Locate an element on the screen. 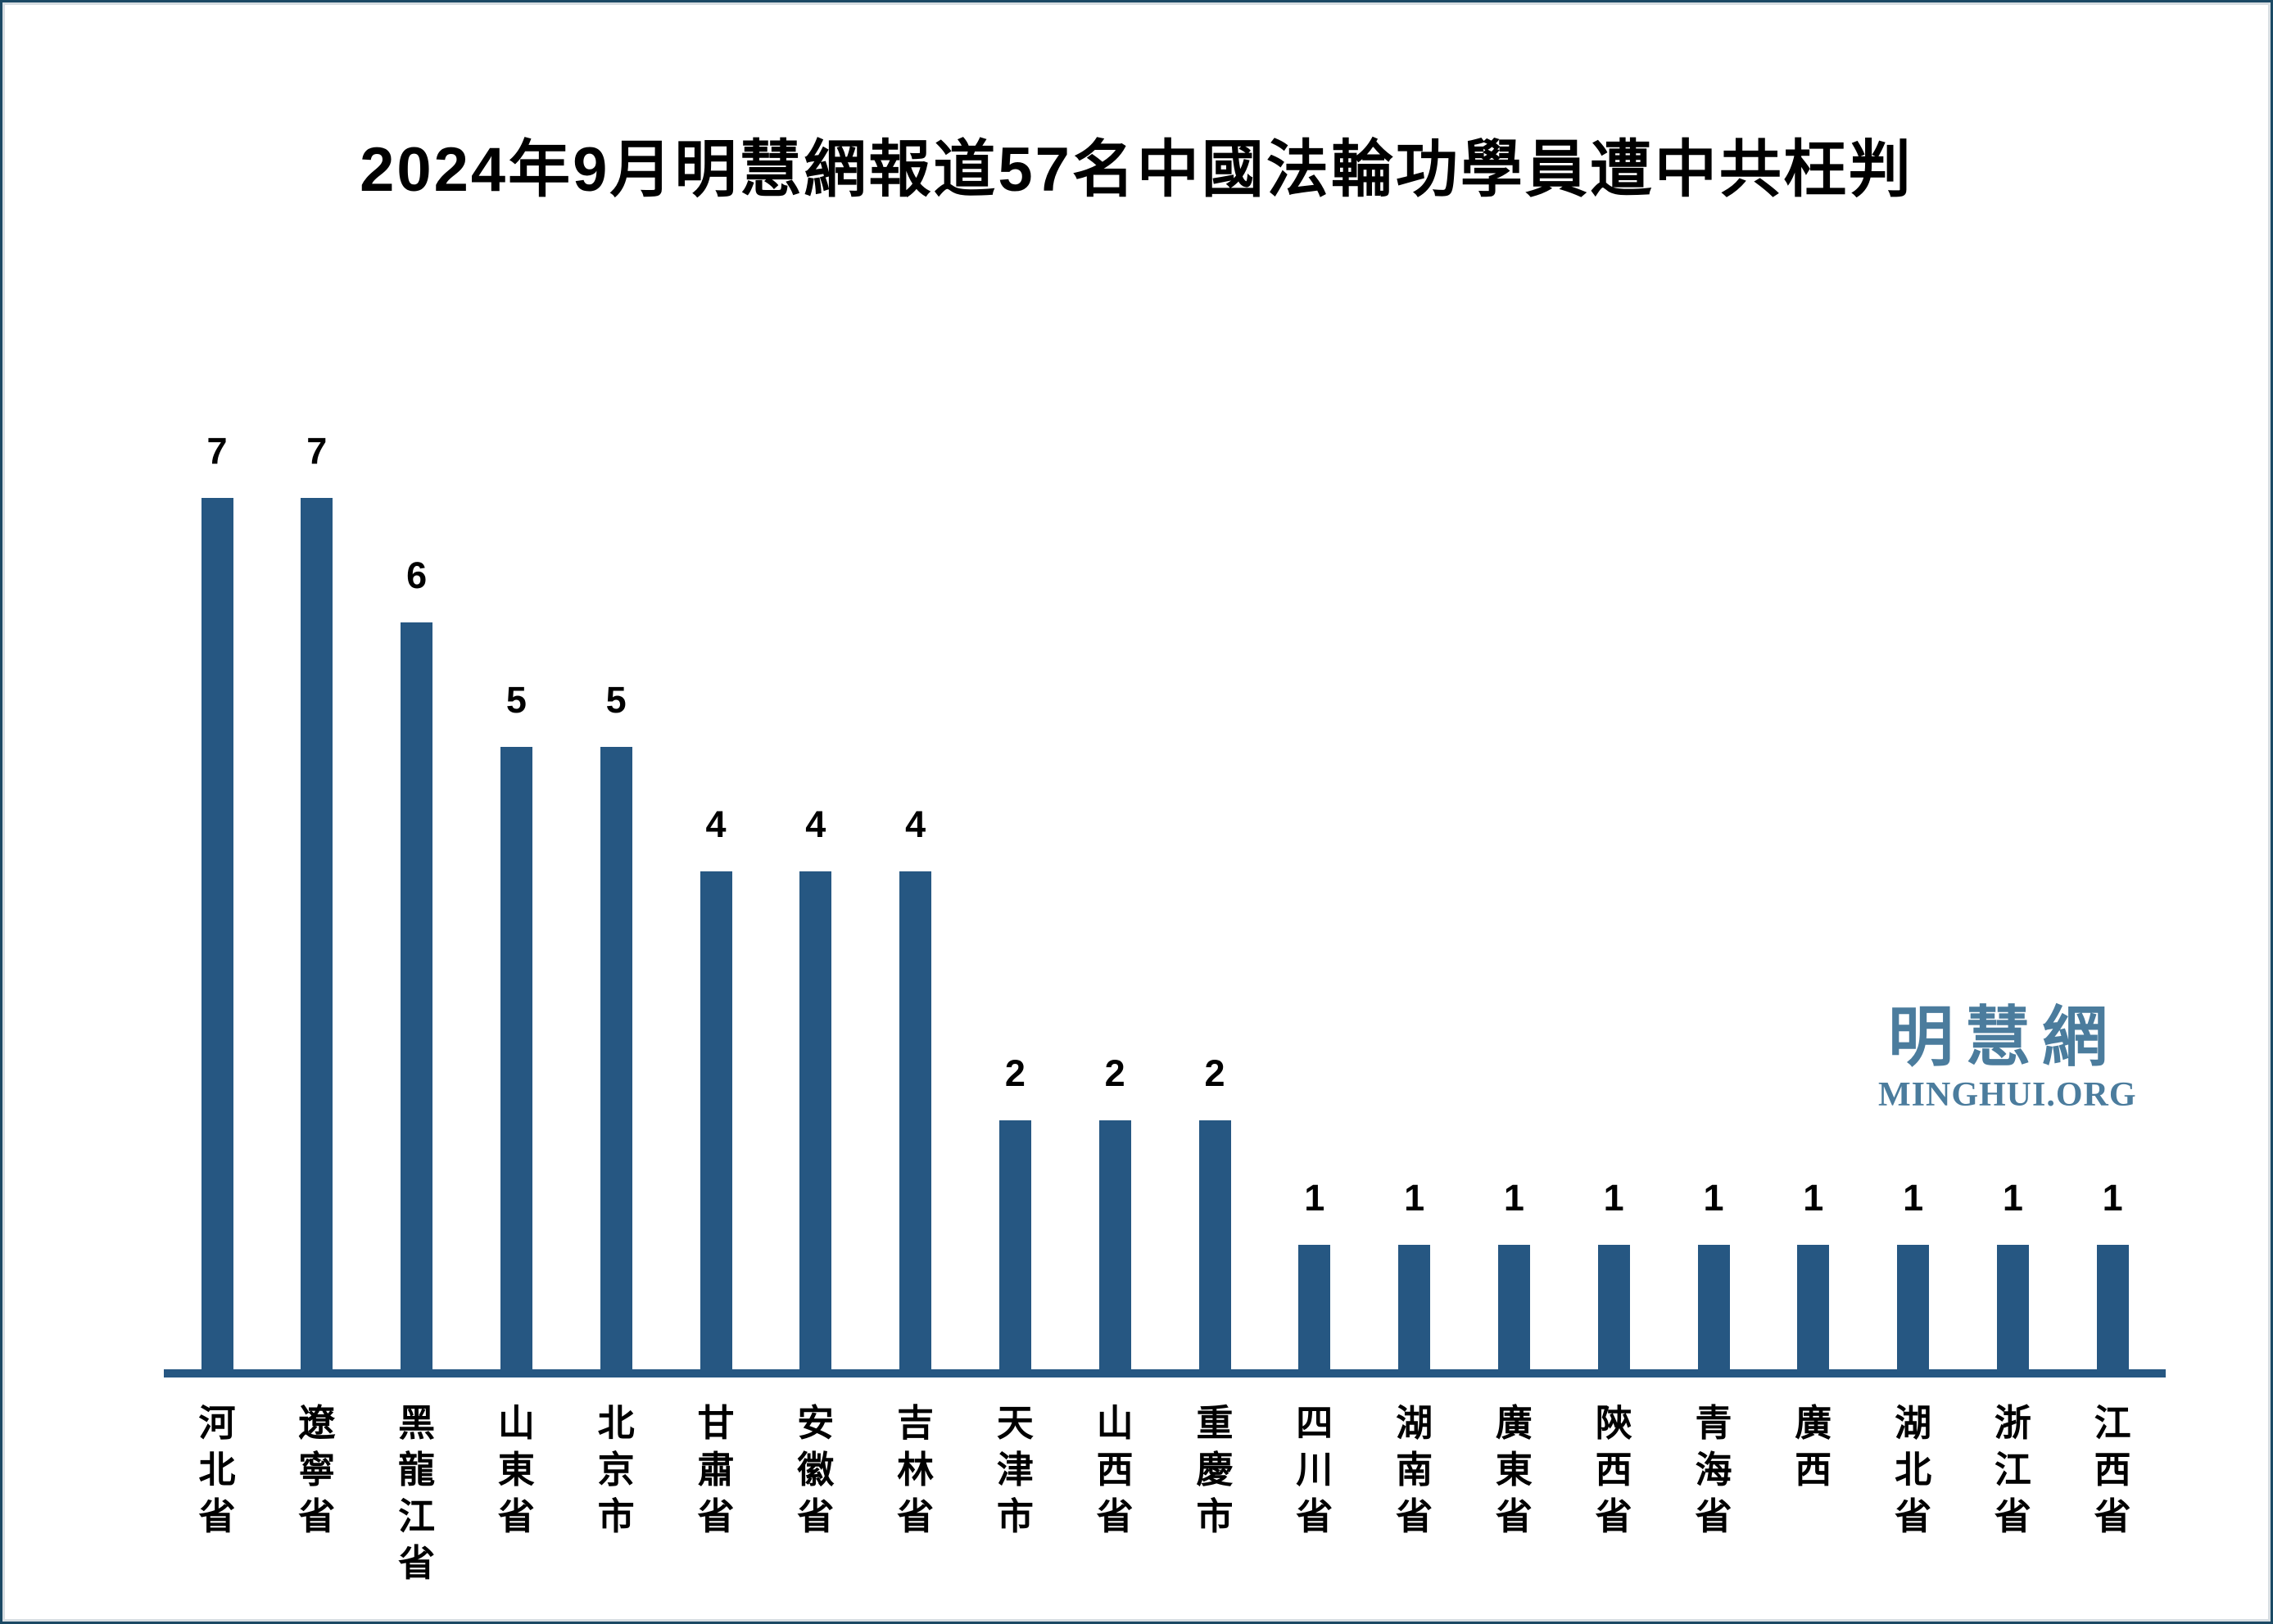 The height and width of the screenshot is (1624, 2273). bar-category-label: 吉林省 is located at coordinates (916, 1470).